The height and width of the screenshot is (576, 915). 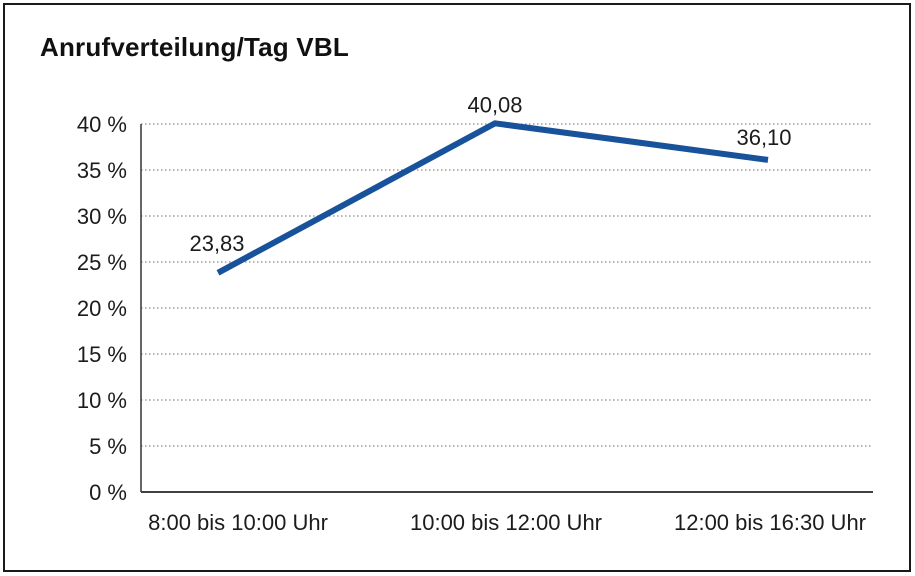 I want to click on y-axis-tick-label: 20 %, so click(x=102, y=308).